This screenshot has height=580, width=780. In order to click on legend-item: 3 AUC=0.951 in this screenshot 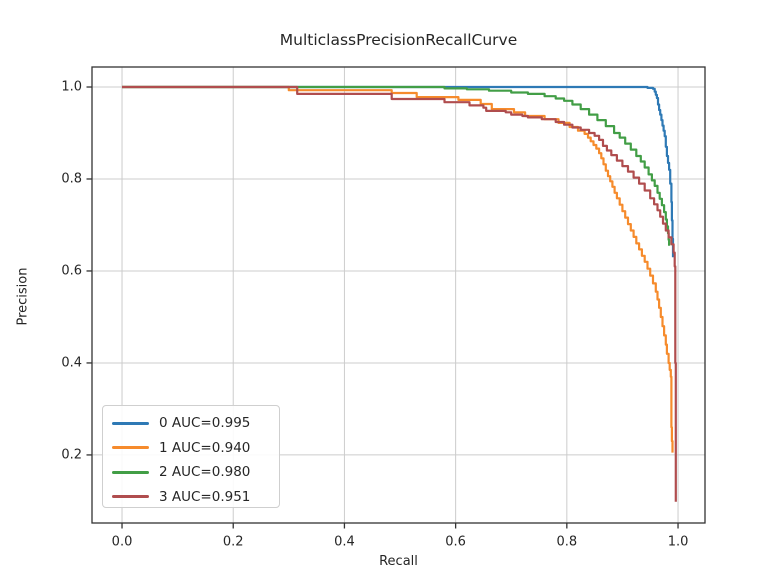, I will do `click(195, 497)`.